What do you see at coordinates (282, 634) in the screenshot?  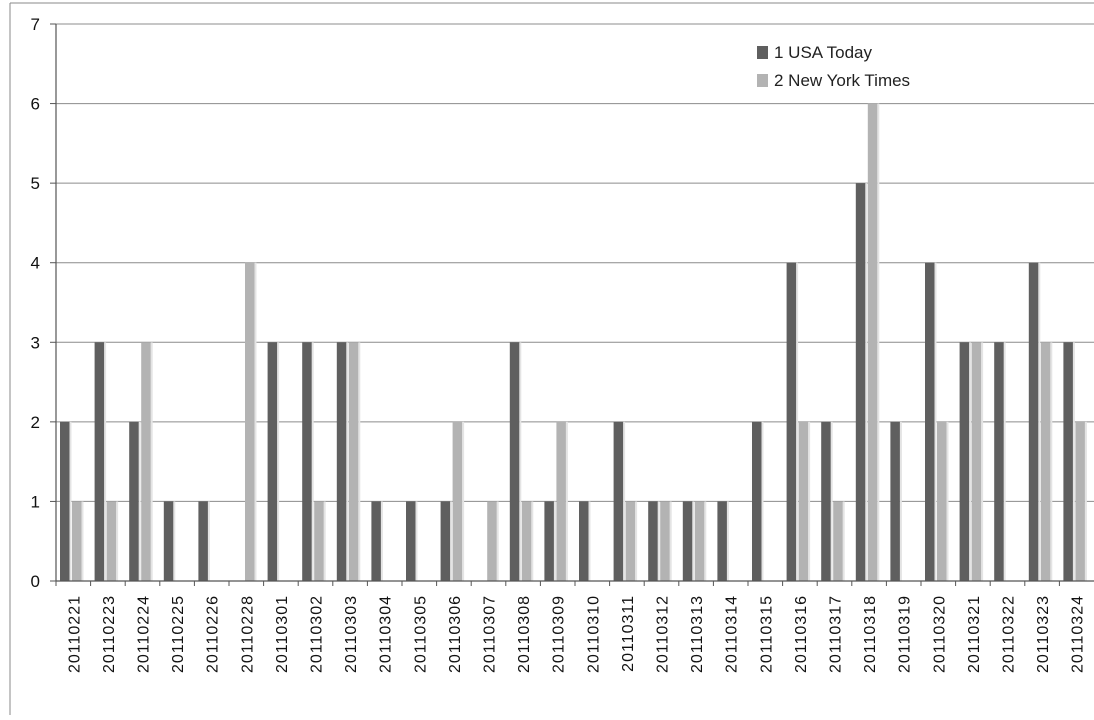 I see `x-tick-label: 20110301` at bounding box center [282, 634].